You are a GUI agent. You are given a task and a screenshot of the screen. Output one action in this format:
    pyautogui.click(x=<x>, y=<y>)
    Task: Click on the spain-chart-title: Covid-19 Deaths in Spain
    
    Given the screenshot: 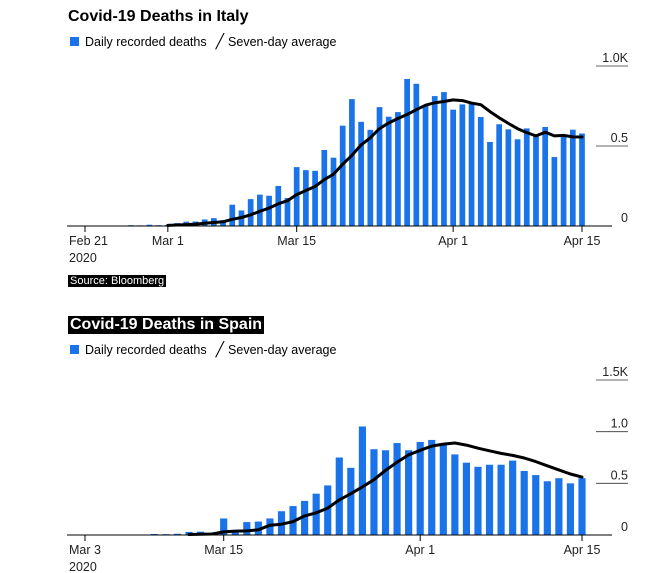 What is the action you would take?
    pyautogui.click(x=166, y=325)
    